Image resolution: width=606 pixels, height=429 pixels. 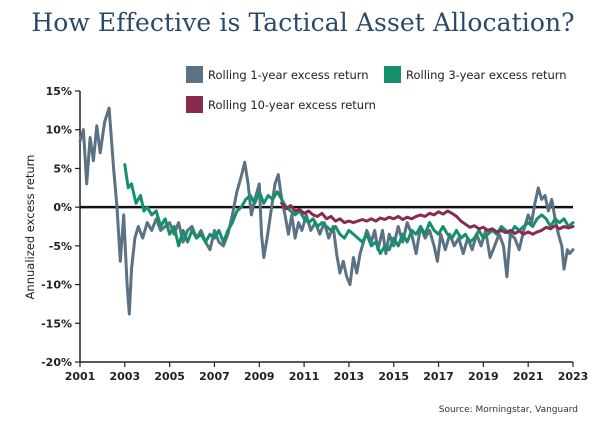 What do you see at coordinates (288, 75) in the screenshot?
I see `legend-label-1yr: Rolling 1-year excess return` at bounding box center [288, 75].